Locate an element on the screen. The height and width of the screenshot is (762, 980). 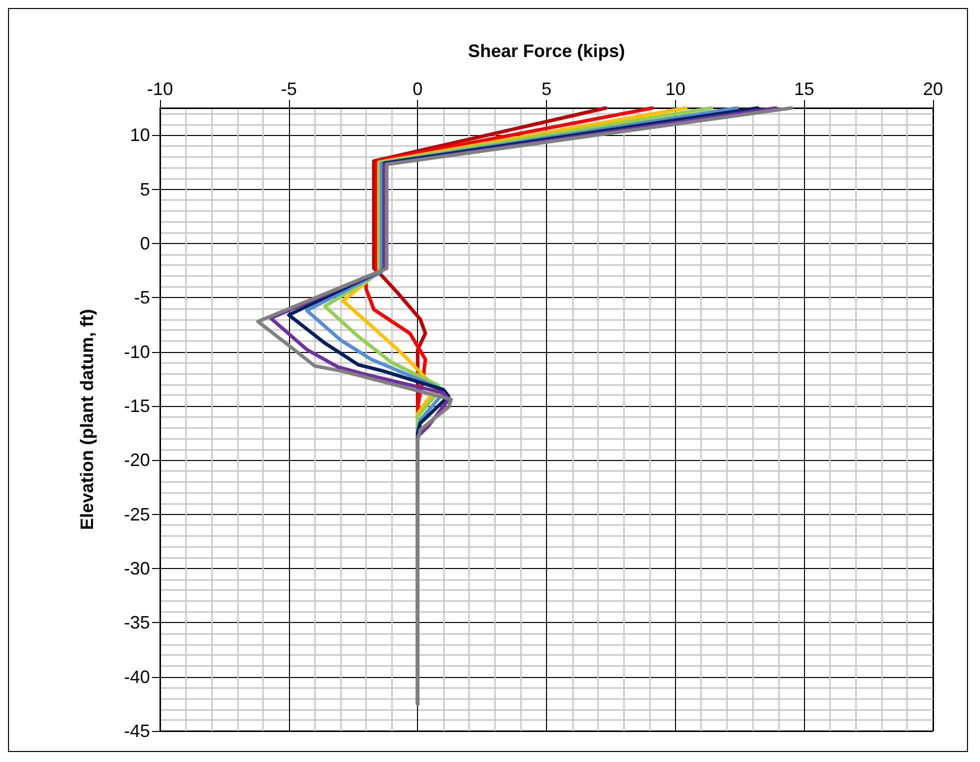
y-tick-label: -40 is located at coordinates (137, 676).